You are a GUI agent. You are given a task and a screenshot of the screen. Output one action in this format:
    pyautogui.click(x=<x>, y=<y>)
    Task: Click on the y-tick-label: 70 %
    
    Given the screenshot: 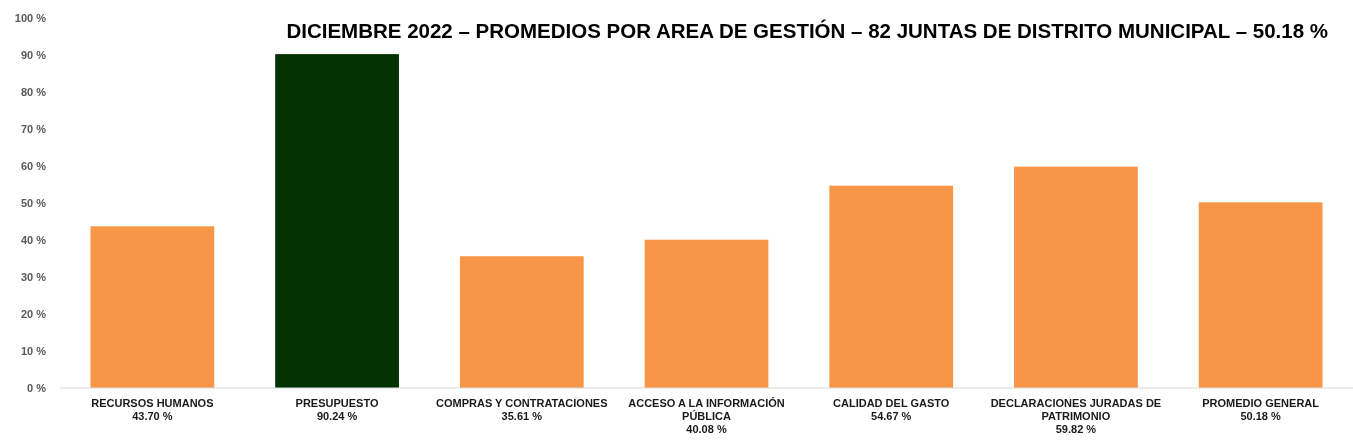 What is the action you would take?
    pyautogui.click(x=33, y=128)
    